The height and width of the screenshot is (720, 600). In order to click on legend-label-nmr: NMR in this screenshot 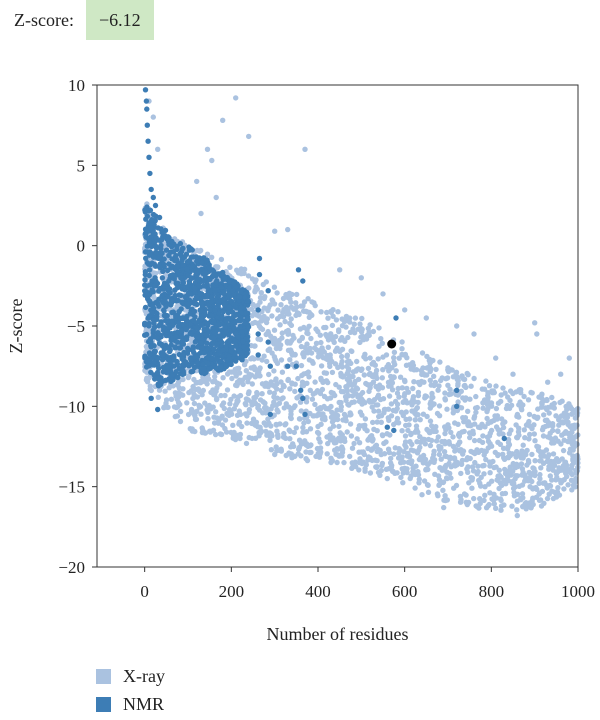, I will do `click(144, 703)`.